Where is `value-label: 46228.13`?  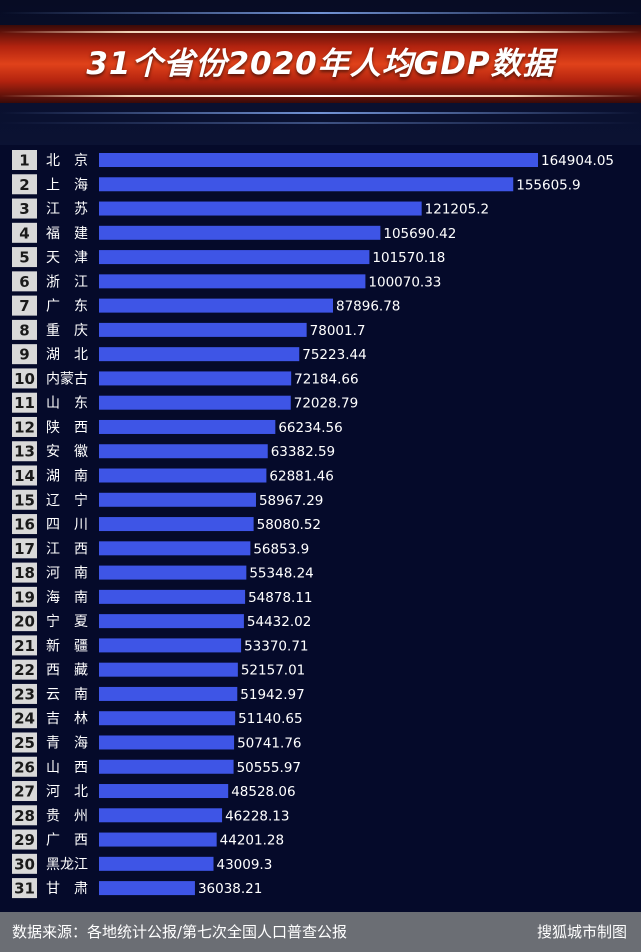
value-label: 46228.13 is located at coordinates (257, 816).